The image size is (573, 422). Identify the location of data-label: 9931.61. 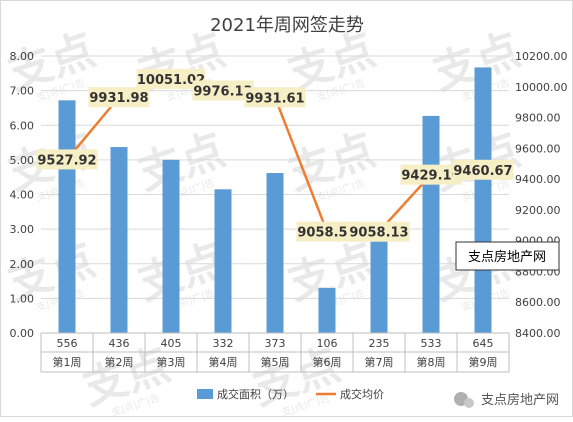
(274, 98).